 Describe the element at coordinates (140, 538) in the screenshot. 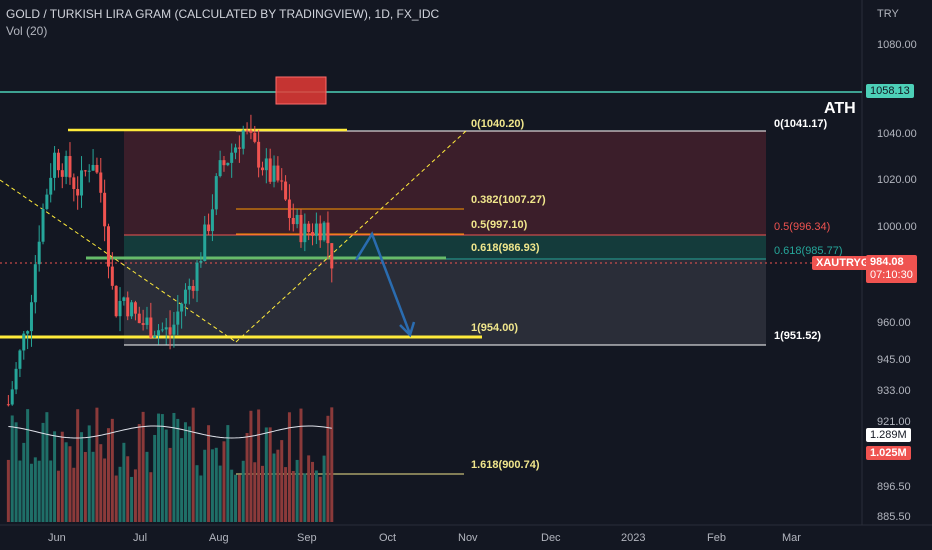

I see `time-tick: Jul` at that location.